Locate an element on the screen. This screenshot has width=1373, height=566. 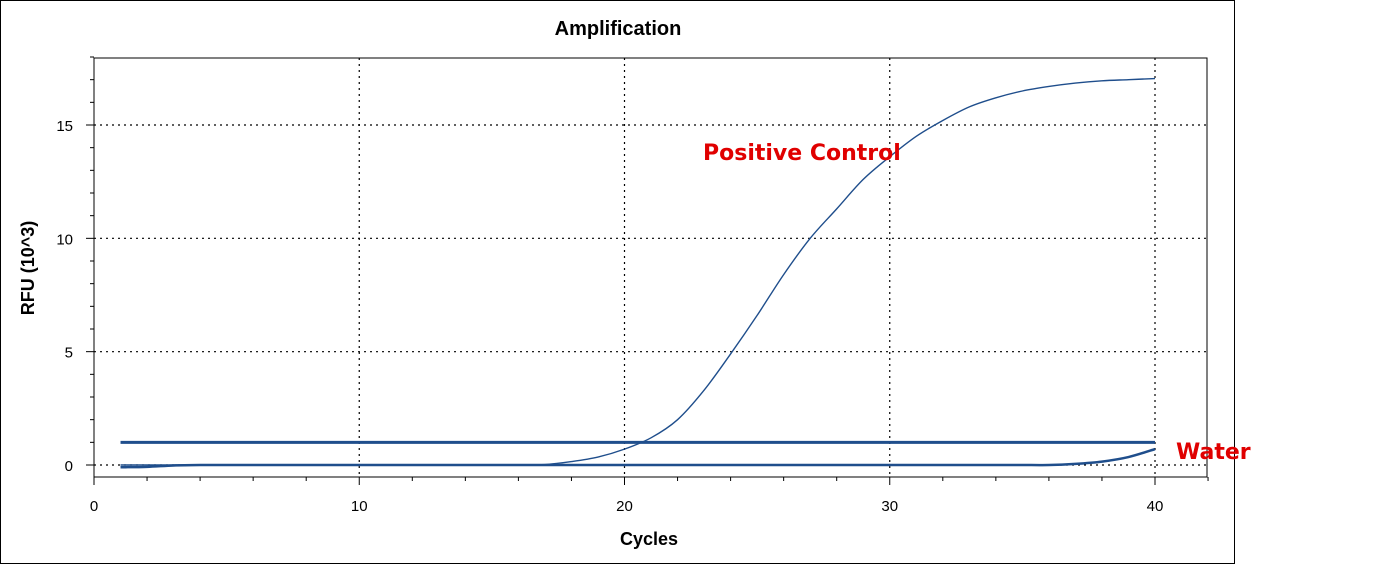
y-tick-label: 5 is located at coordinates (69, 353).